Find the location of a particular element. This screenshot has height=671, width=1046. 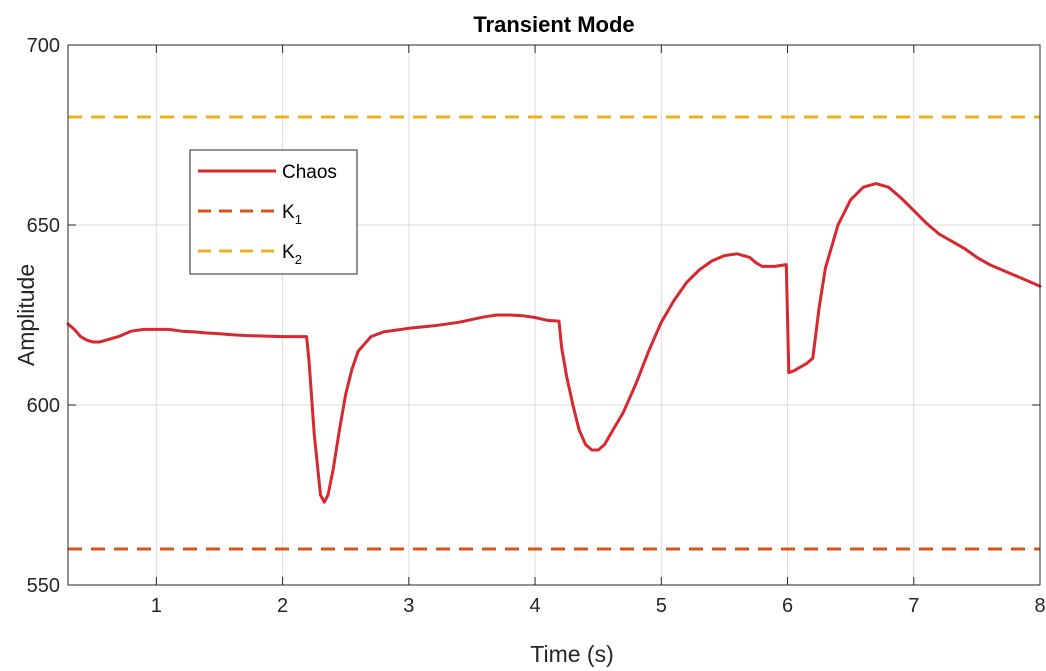

y-tick-label: 700 is located at coordinates (43, 46).